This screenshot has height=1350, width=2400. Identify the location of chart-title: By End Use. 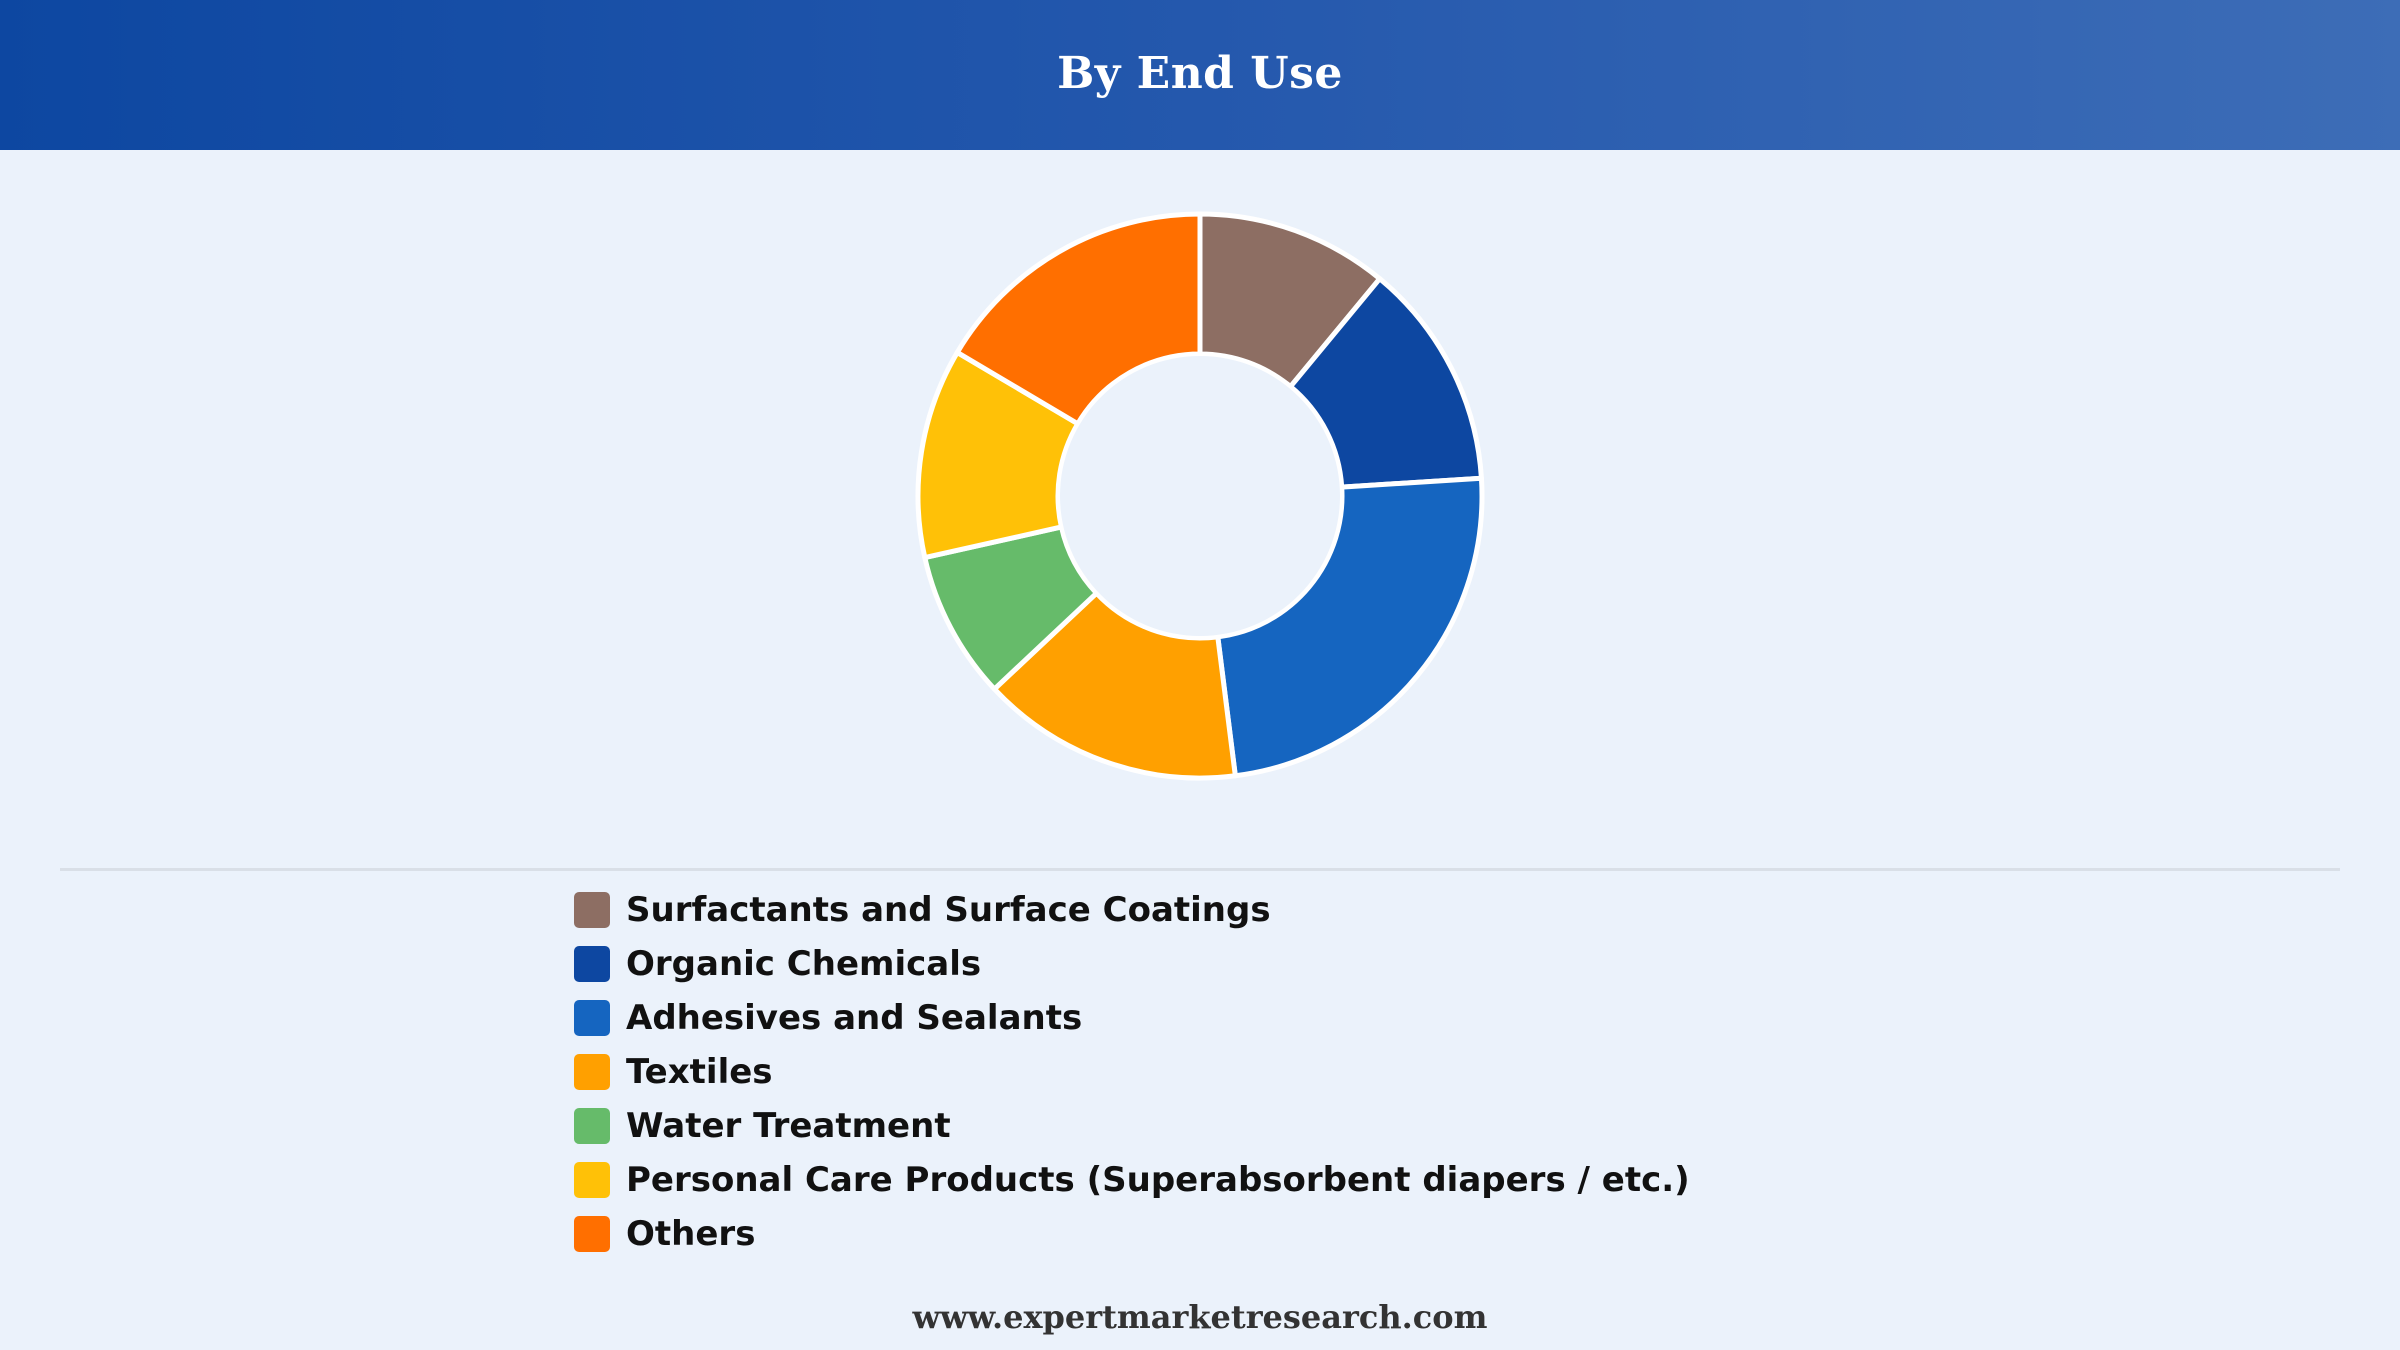
(1200, 73).